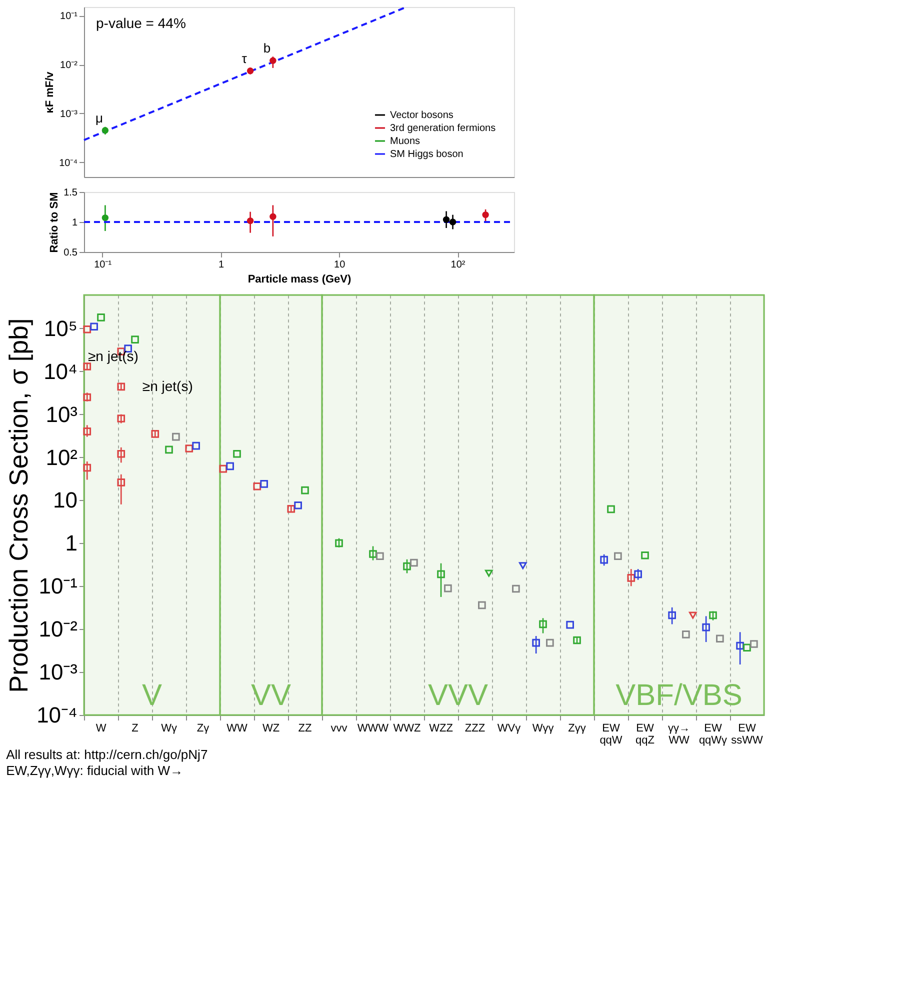  Describe the element at coordinates (509, 728) in the screenshot. I see `x-tick-label: WVγ` at that location.